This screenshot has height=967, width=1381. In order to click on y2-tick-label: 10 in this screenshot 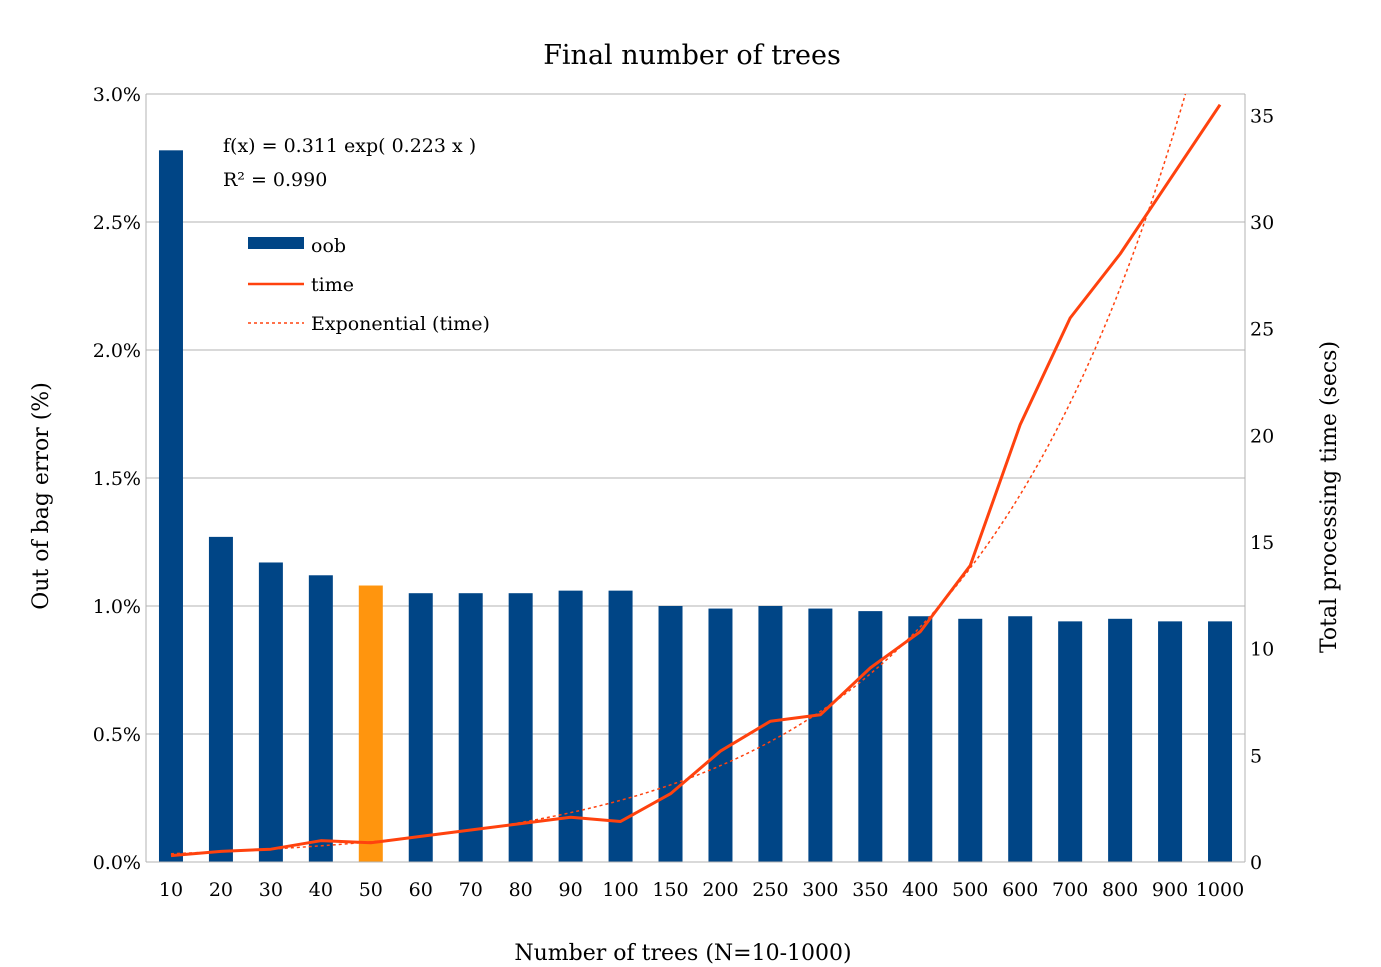, I will do `click(1262, 650)`.